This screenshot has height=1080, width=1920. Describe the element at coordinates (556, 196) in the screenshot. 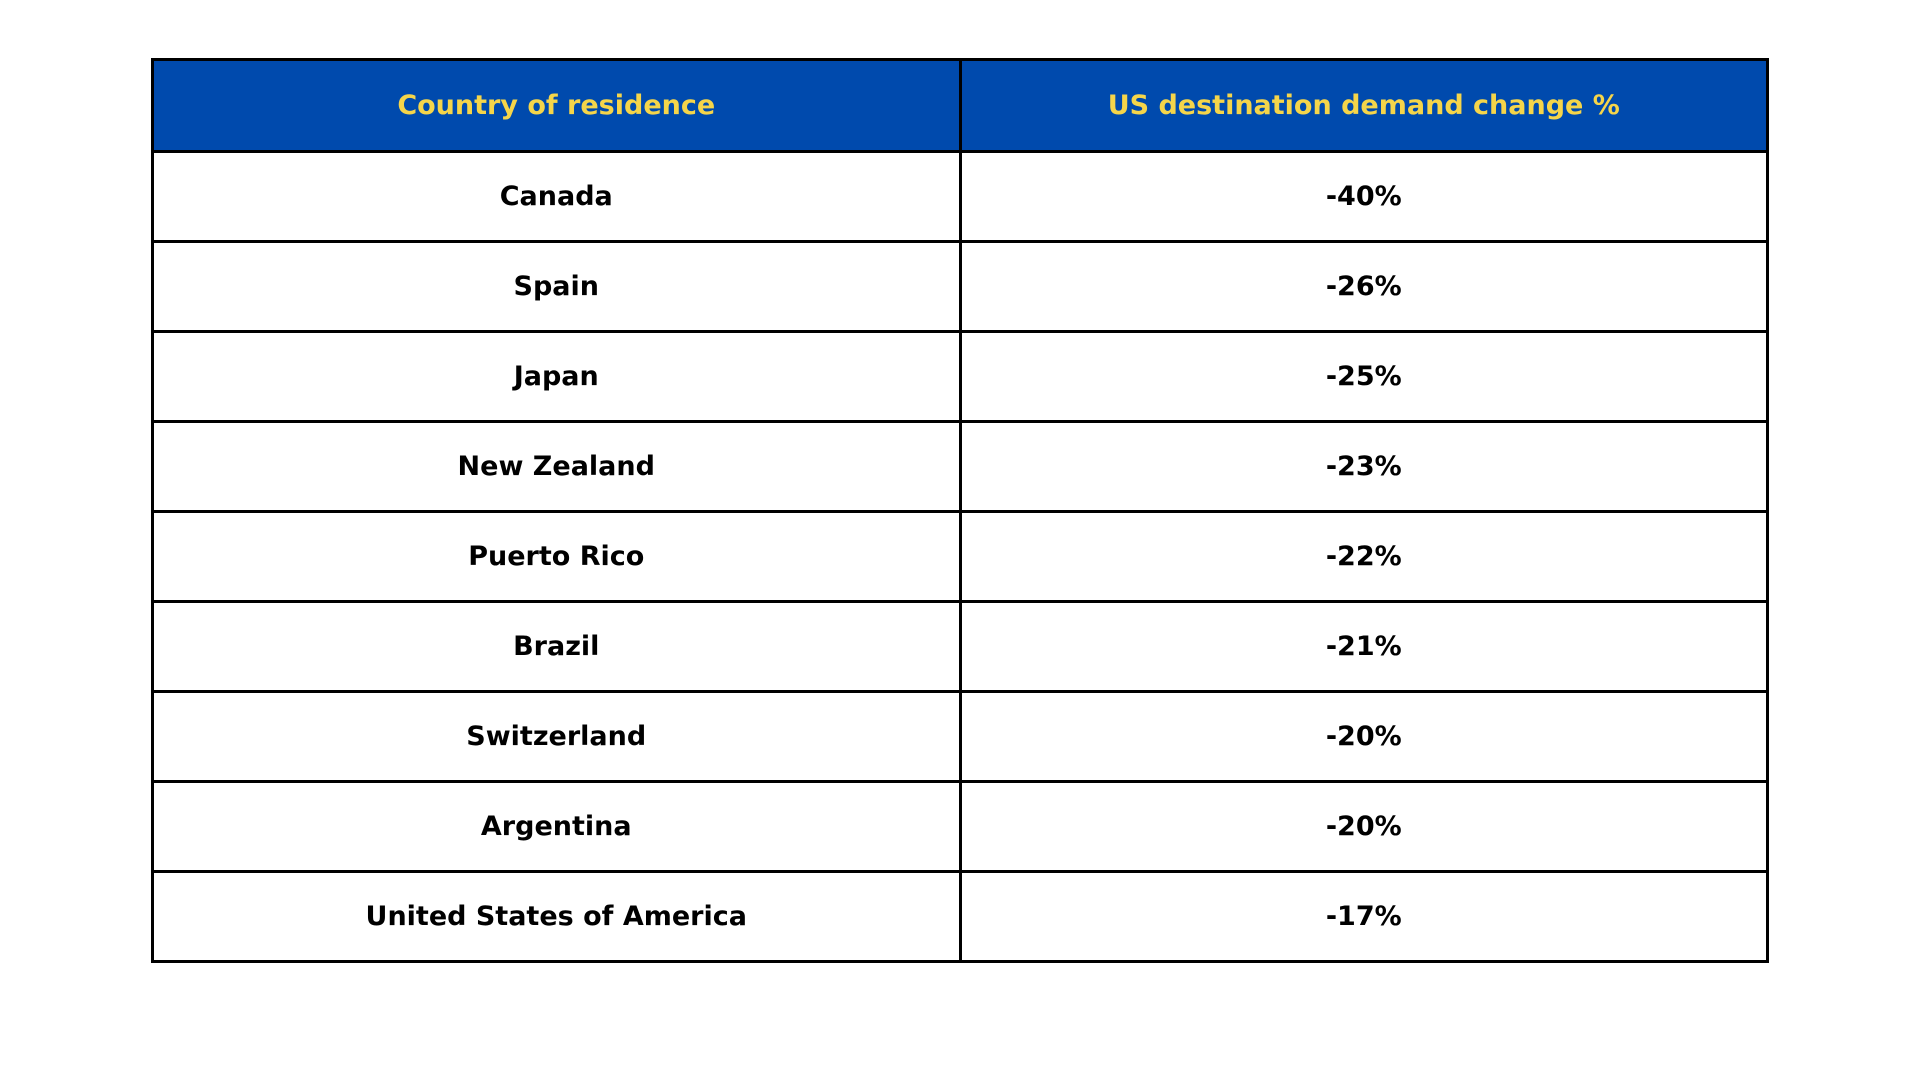

I see `country-cell: Canada` at that location.